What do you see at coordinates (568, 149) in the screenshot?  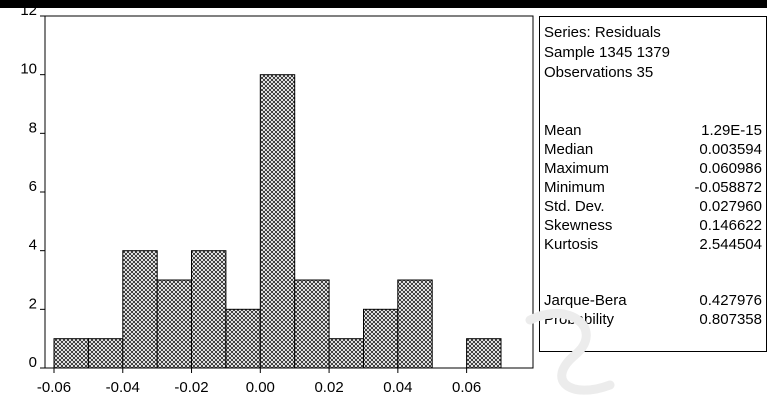 I see `stat-label: Median` at bounding box center [568, 149].